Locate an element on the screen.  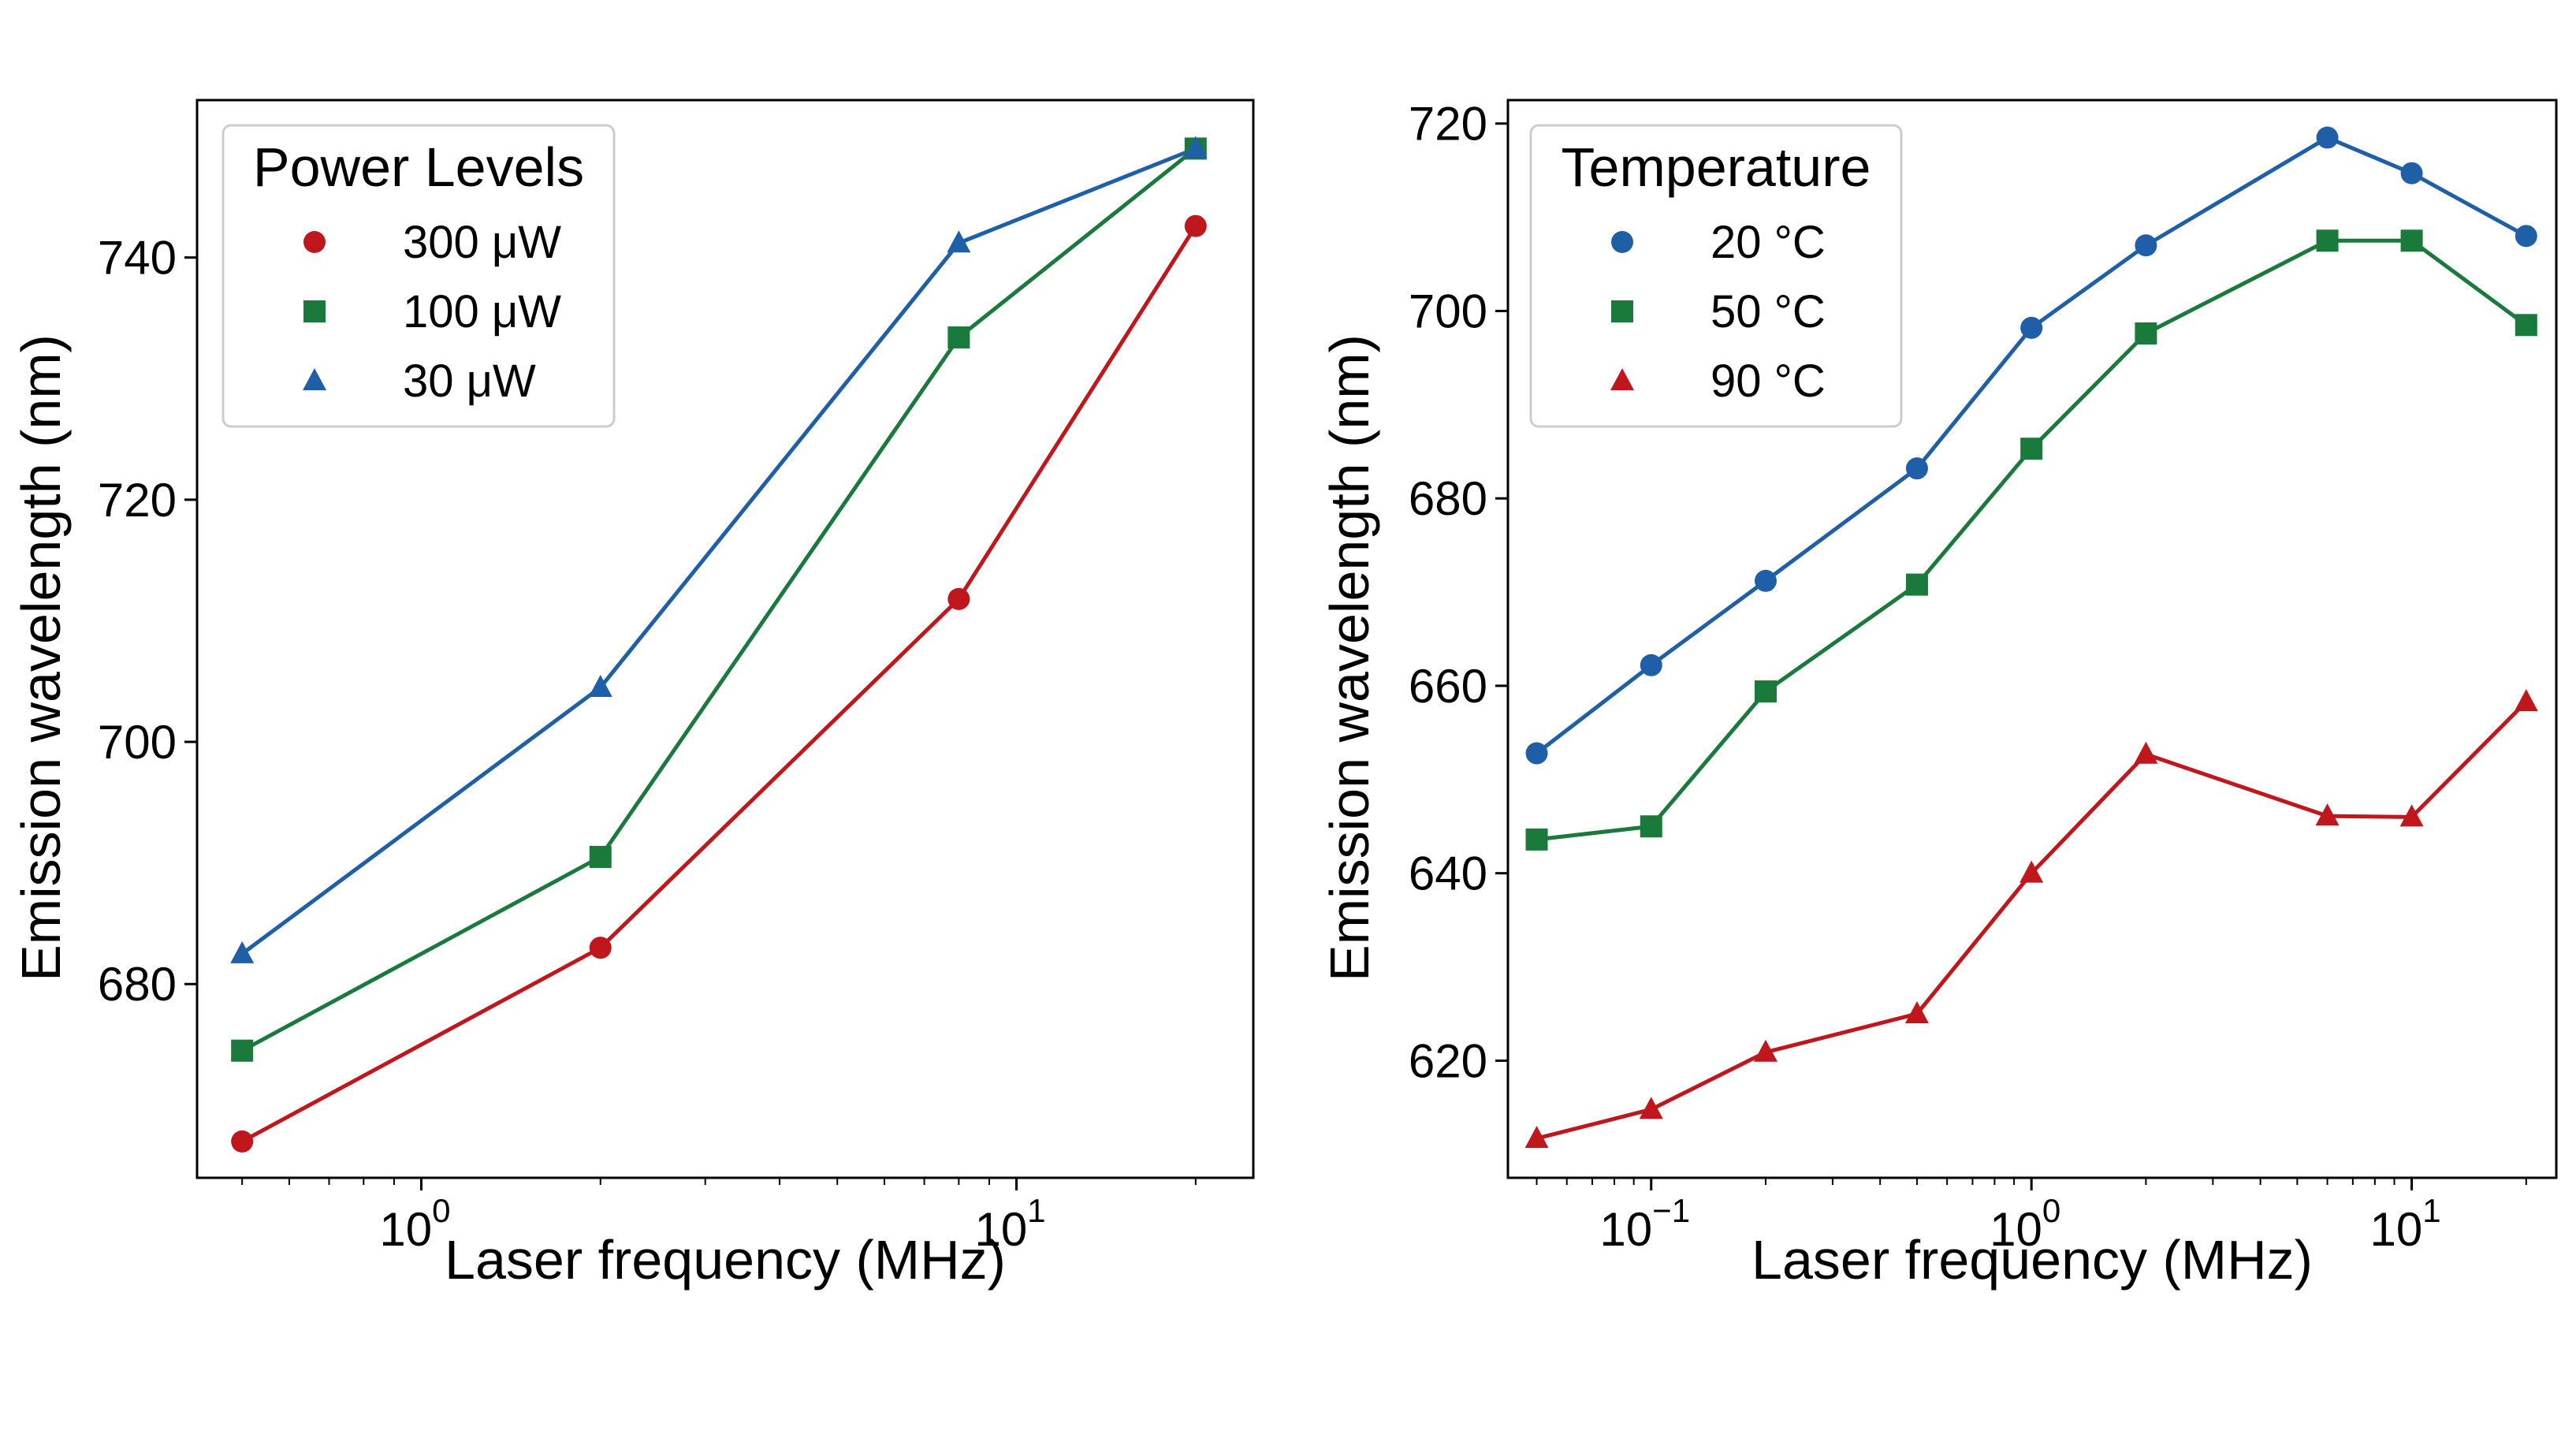
x-tick-label: 10⁻¹ is located at coordinates (1644, 1224).